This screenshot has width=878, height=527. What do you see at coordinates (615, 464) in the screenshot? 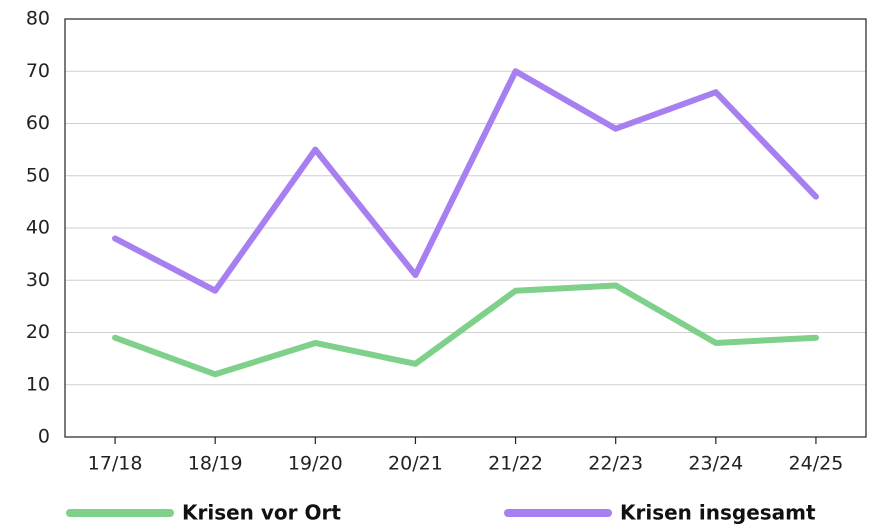
I see `x-tick-label: 22/23` at bounding box center [615, 464].